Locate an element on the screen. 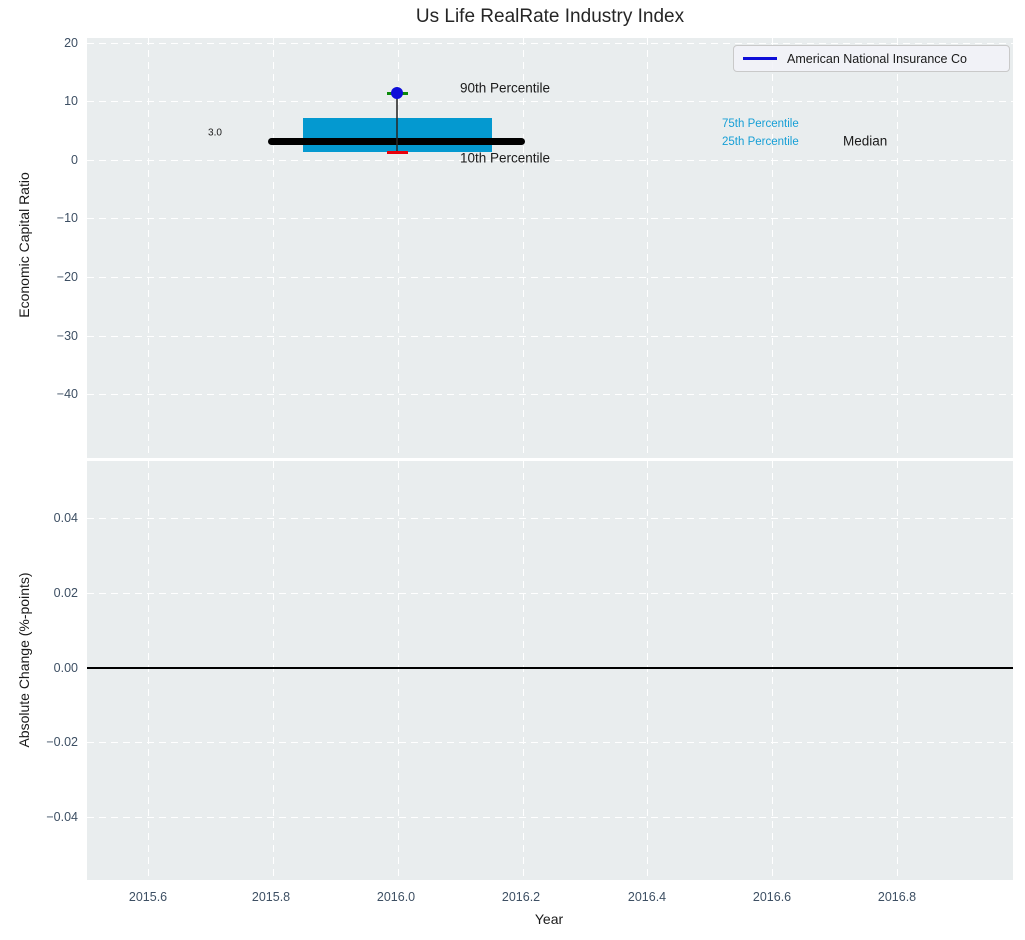  xtick-label: 2016.8 is located at coordinates (897, 897).